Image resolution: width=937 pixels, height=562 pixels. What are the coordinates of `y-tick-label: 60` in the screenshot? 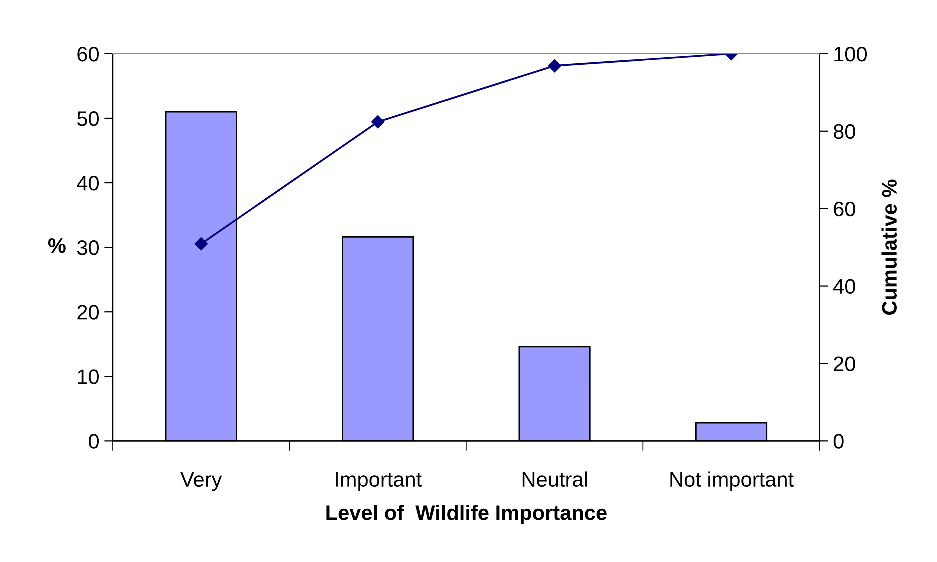 It's located at (88, 54).